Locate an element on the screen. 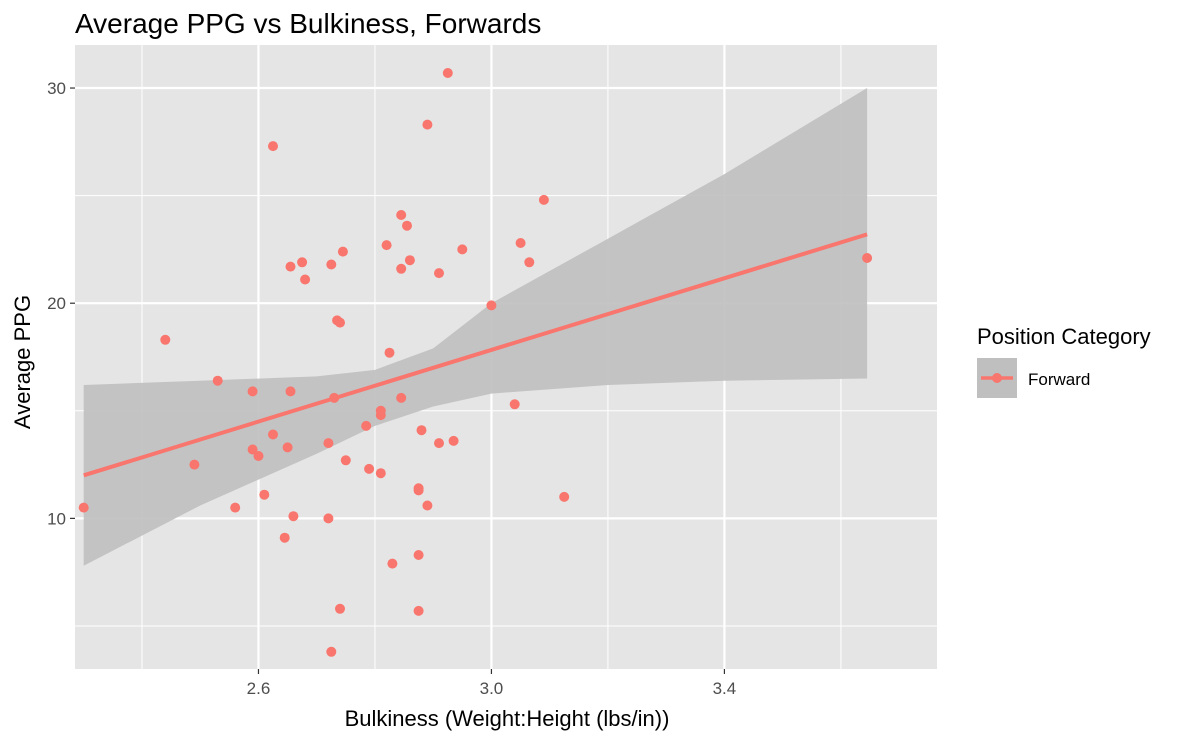 The width and height of the screenshot is (1200, 741). x-tick-label: 2.6 is located at coordinates (259, 688).